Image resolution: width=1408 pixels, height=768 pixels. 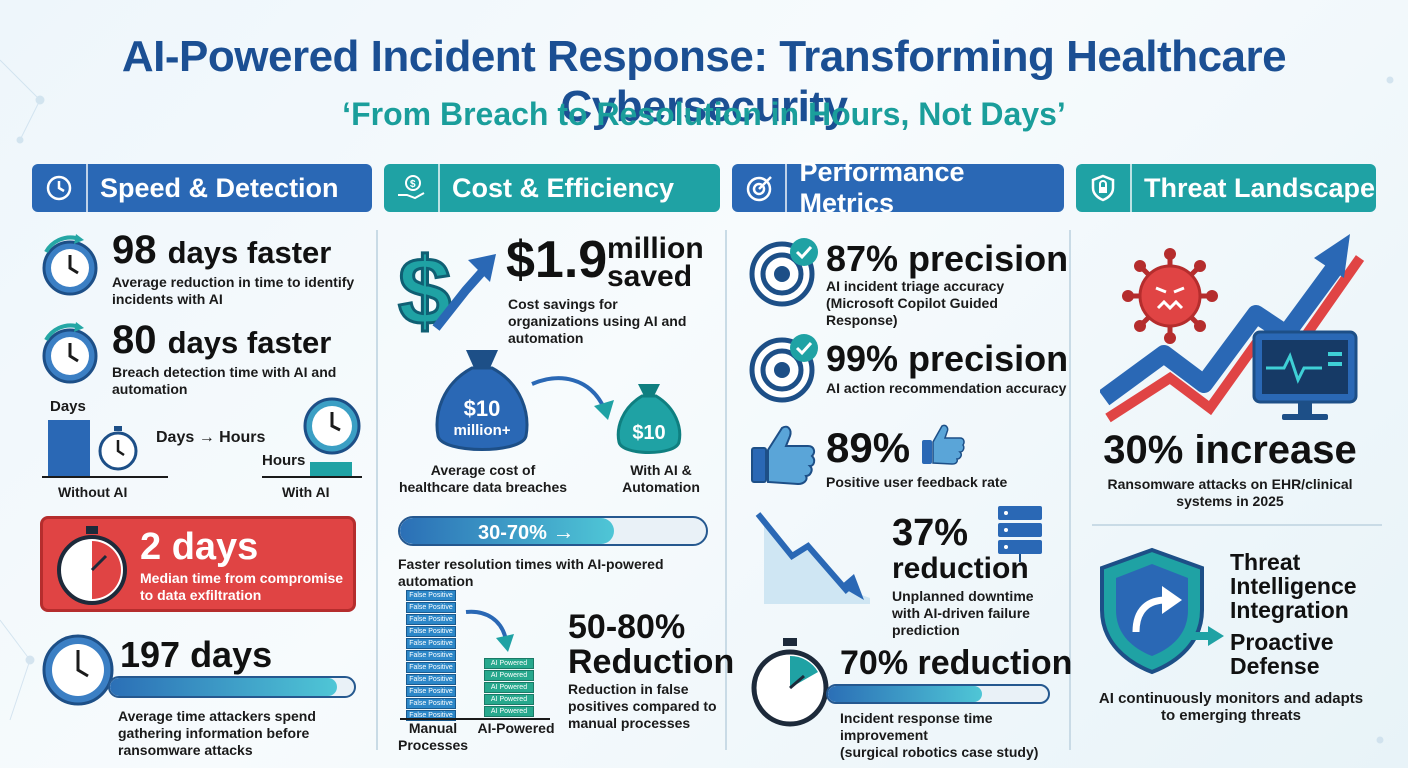 I want to click on ai-powered-label: AI-Powered, so click(x=516, y=728).